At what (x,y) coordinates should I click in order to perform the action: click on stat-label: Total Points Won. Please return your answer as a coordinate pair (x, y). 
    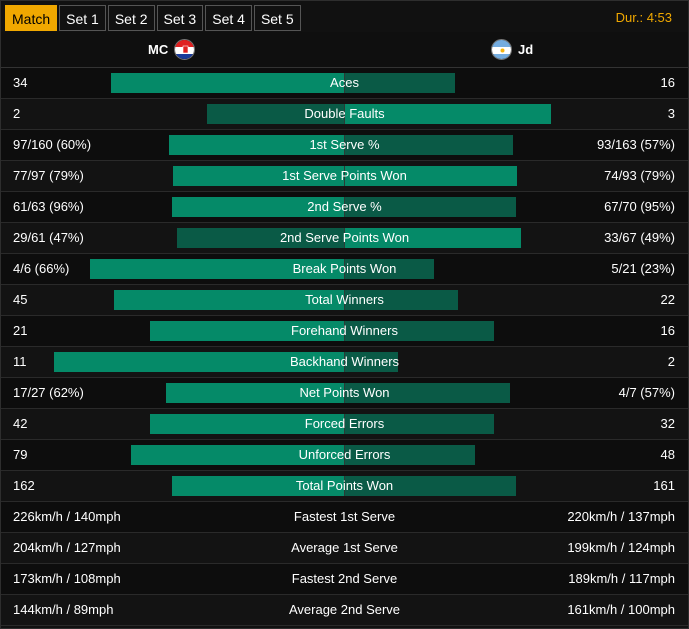
    Looking at the image, I should click on (344, 485).